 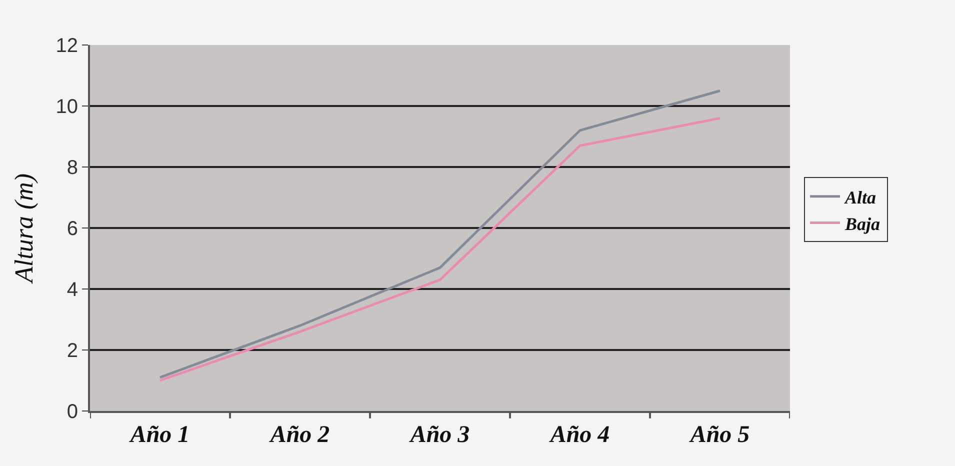 What do you see at coordinates (299, 435) in the screenshot?
I see `x-tick-label: Año 2` at bounding box center [299, 435].